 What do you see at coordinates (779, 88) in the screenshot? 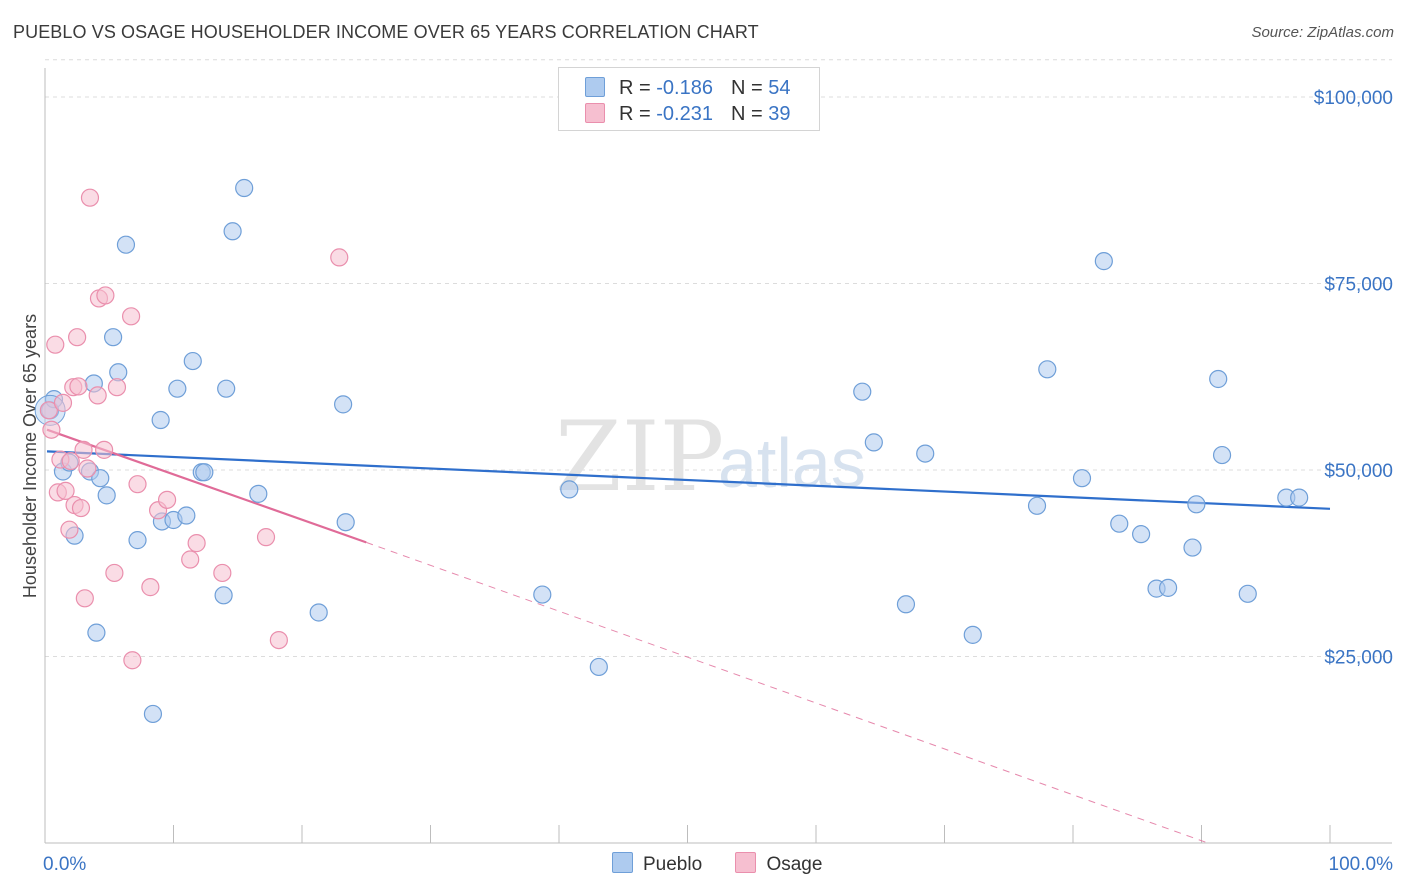
I see `legend-n-value: 54` at bounding box center [779, 88].